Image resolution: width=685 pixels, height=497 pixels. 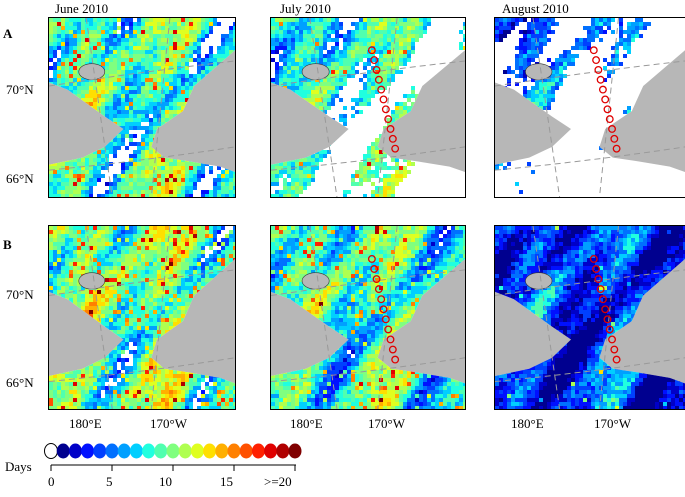 What do you see at coordinates (165, 481) in the screenshot?
I see `colorbar-tick-10: 10` at bounding box center [165, 481].